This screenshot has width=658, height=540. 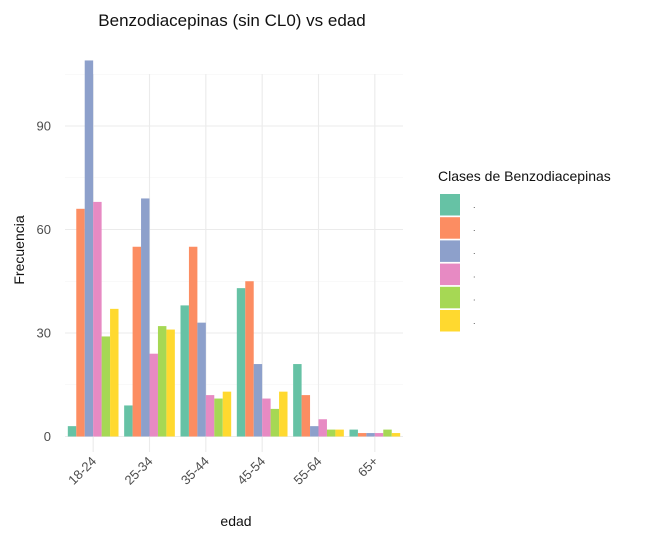 I want to click on chart-title: Benzodiacepinas (sin CL0) vs edad, so click(x=231, y=20).